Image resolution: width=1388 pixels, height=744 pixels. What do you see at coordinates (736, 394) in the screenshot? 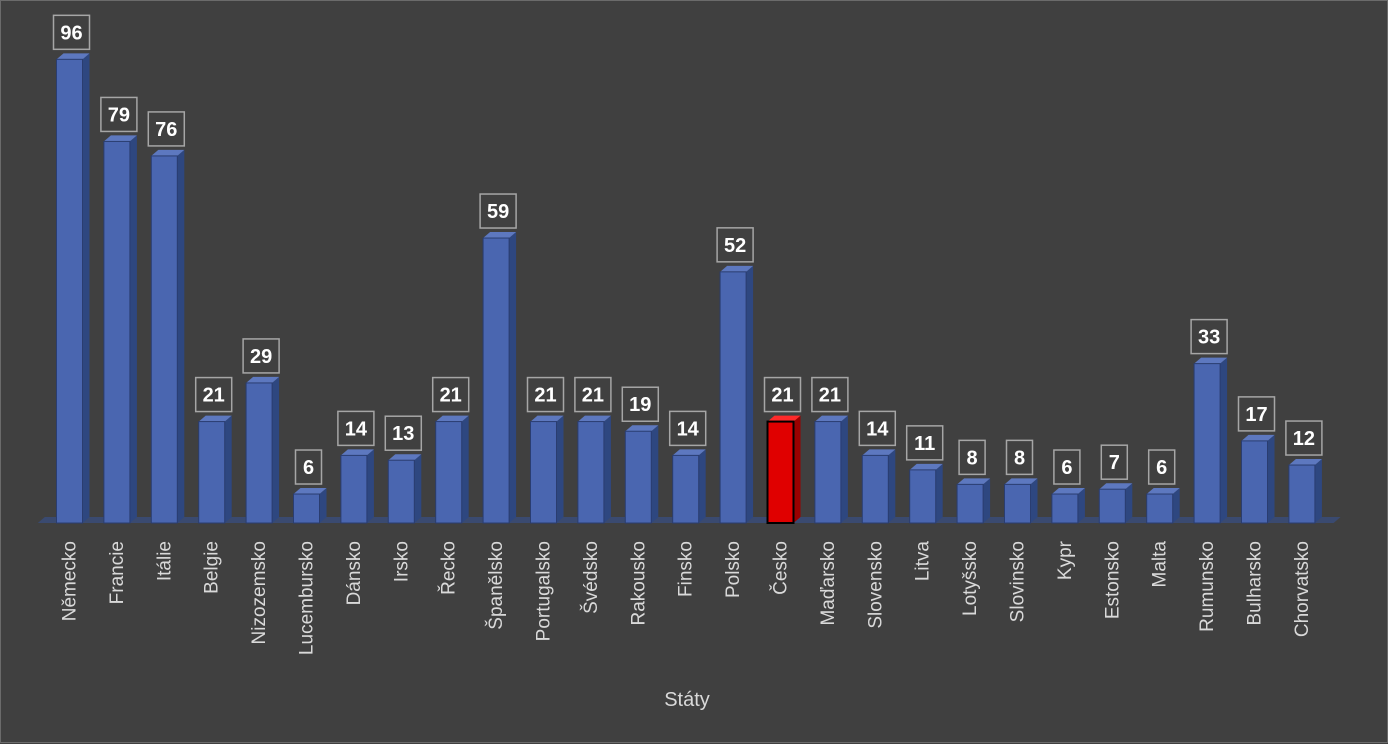
I see `bar-polsko` at bounding box center [736, 394].